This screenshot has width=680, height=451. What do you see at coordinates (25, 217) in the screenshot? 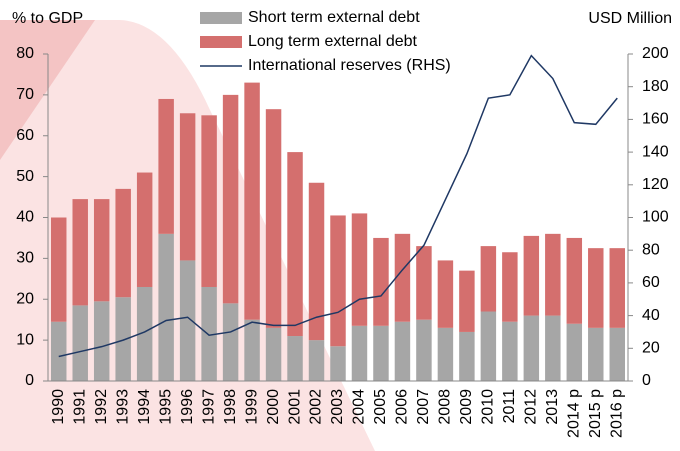
I see `y-tick-label: 40` at bounding box center [25, 217].